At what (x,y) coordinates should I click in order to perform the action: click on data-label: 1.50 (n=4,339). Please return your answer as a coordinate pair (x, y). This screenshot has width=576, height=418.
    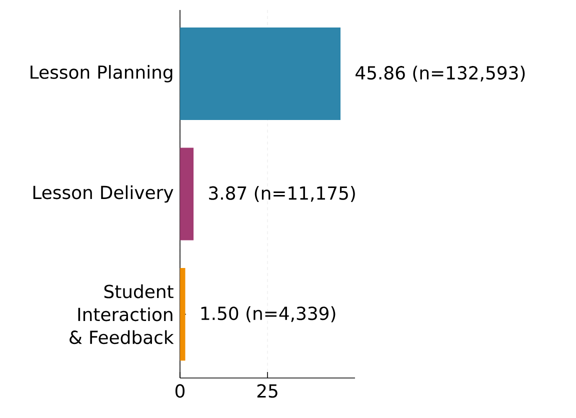
    Looking at the image, I should click on (268, 314).